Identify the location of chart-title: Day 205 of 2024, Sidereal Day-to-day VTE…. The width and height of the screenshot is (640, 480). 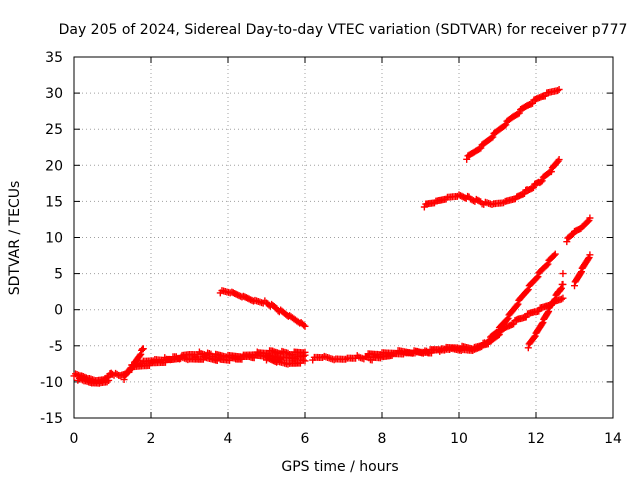
(343, 30).